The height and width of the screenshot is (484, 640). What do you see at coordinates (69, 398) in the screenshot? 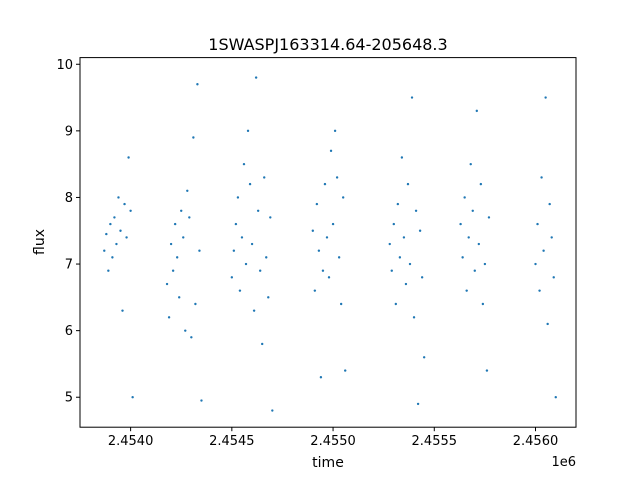
I see `y-tick-label: 5` at bounding box center [69, 398].